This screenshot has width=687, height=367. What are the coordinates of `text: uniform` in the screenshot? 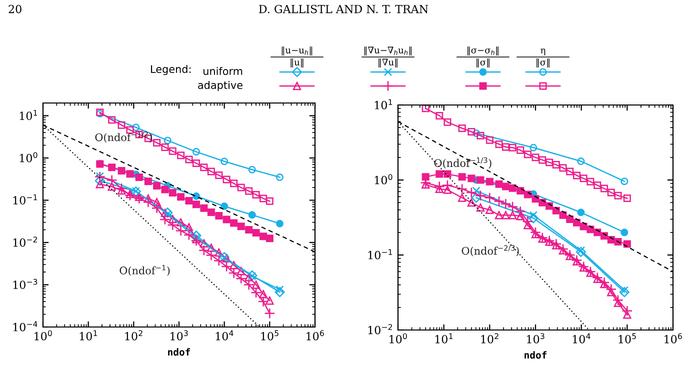 It's located at (223, 71).